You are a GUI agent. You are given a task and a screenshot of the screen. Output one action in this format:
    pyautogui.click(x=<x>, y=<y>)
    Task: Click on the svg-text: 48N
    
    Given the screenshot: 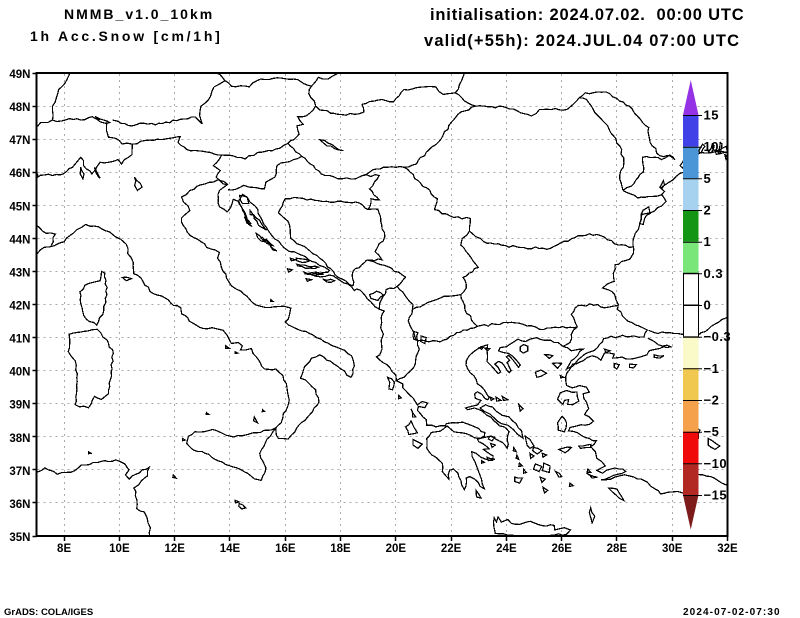 What is the action you would take?
    pyautogui.click(x=19, y=108)
    